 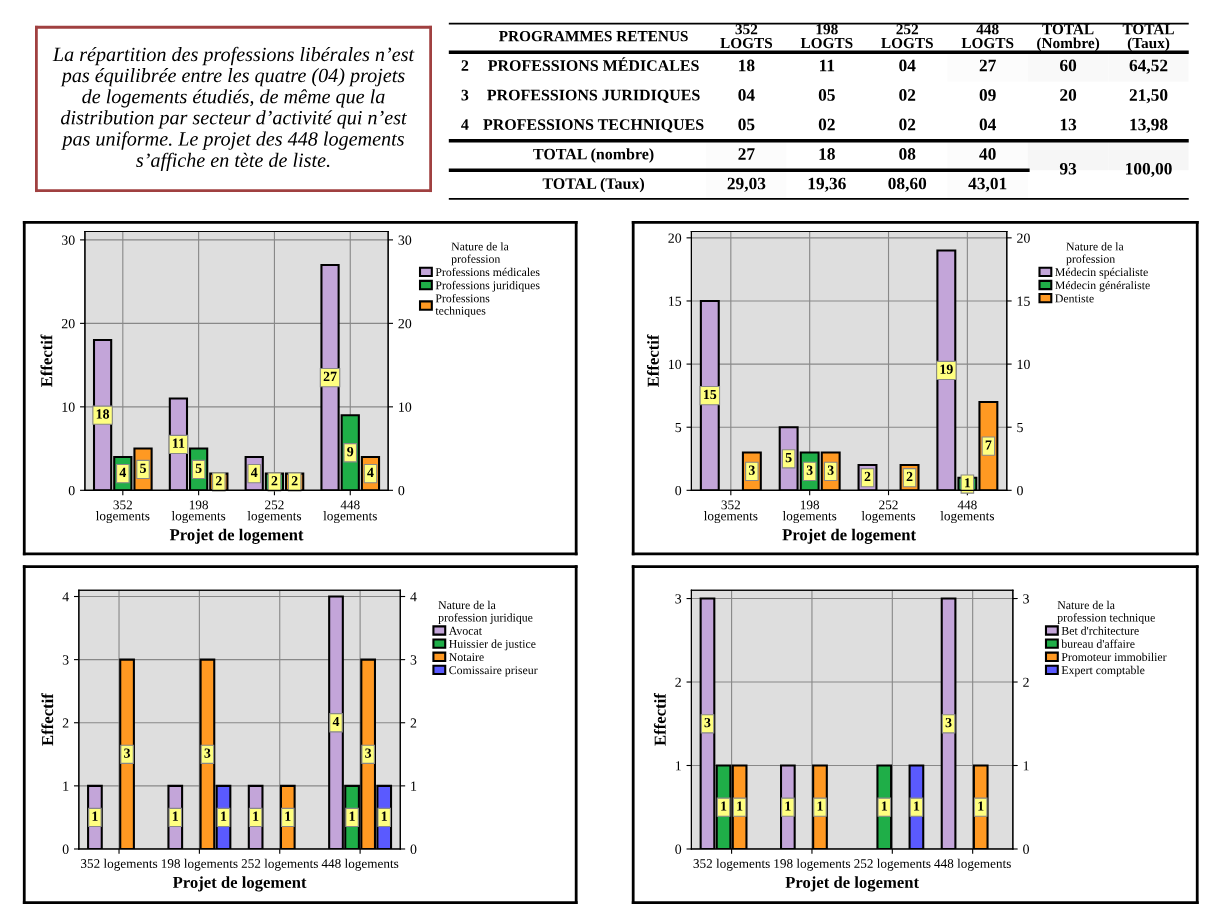 What do you see at coordinates (1026, 682) in the screenshot?
I see `y2-tick-label: 2` at bounding box center [1026, 682].